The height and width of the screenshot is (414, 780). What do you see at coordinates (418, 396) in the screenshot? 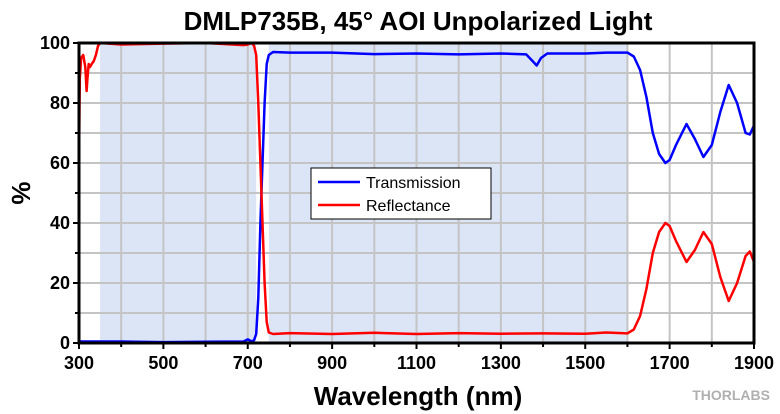
I see `x-axis-label: Wavelength (nm)` at bounding box center [418, 396].